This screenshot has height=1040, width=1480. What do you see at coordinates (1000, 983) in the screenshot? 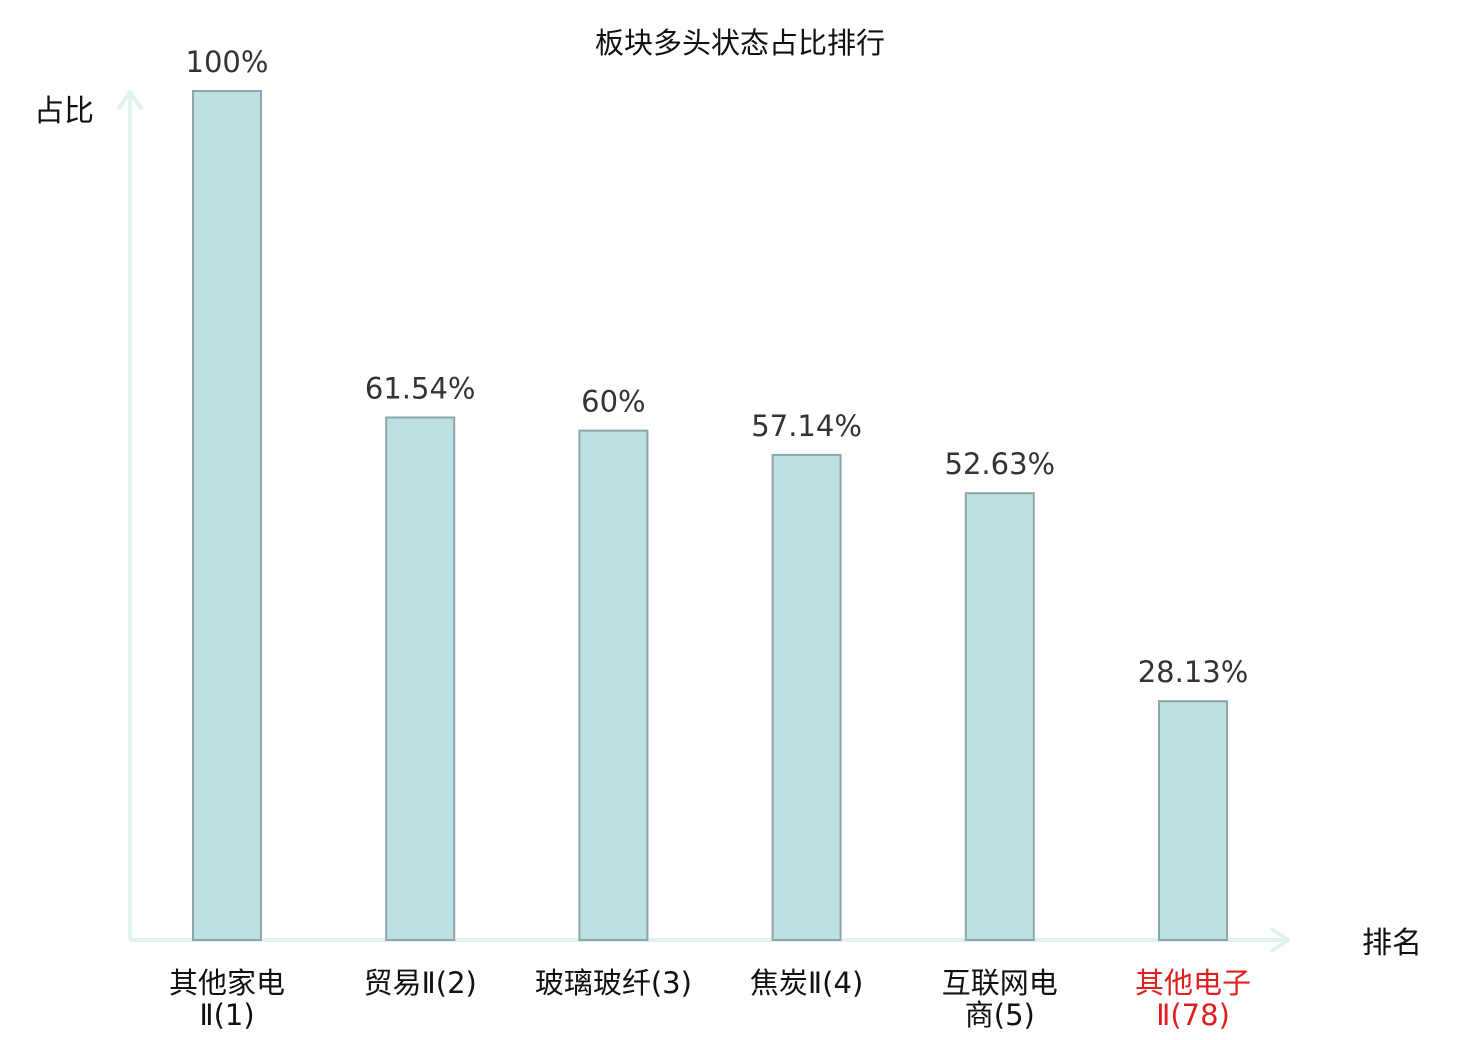
I see `category-label-line: 互联网电` at bounding box center [1000, 983].